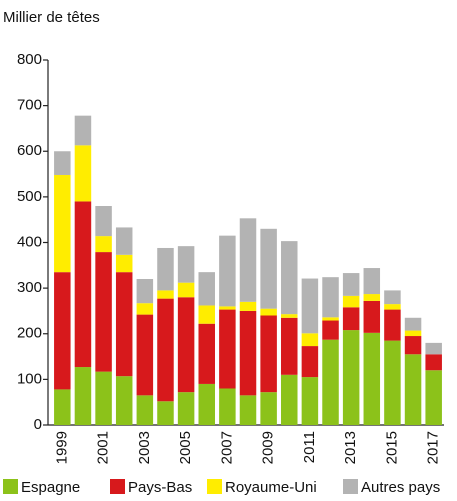  What do you see at coordinates (103, 447) in the screenshot?
I see `x-tick-label: 2001` at bounding box center [103, 447].